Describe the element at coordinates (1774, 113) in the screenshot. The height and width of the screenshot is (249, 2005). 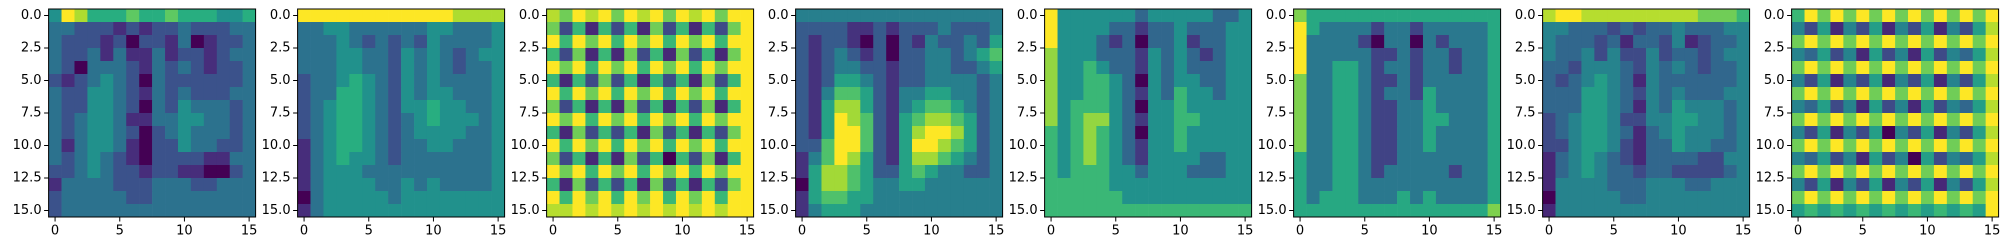
I see `y-tick-label: 7.5` at that location.